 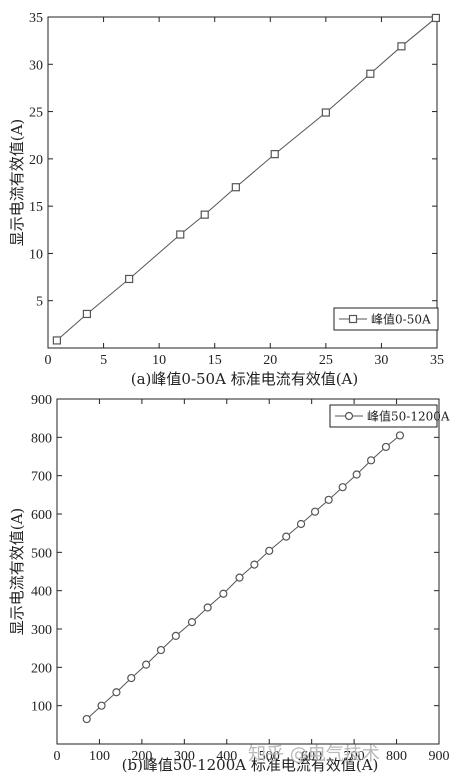 What do you see at coordinates (41, 668) in the screenshot?
I see `y-tick-label: 200` at bounding box center [41, 668].